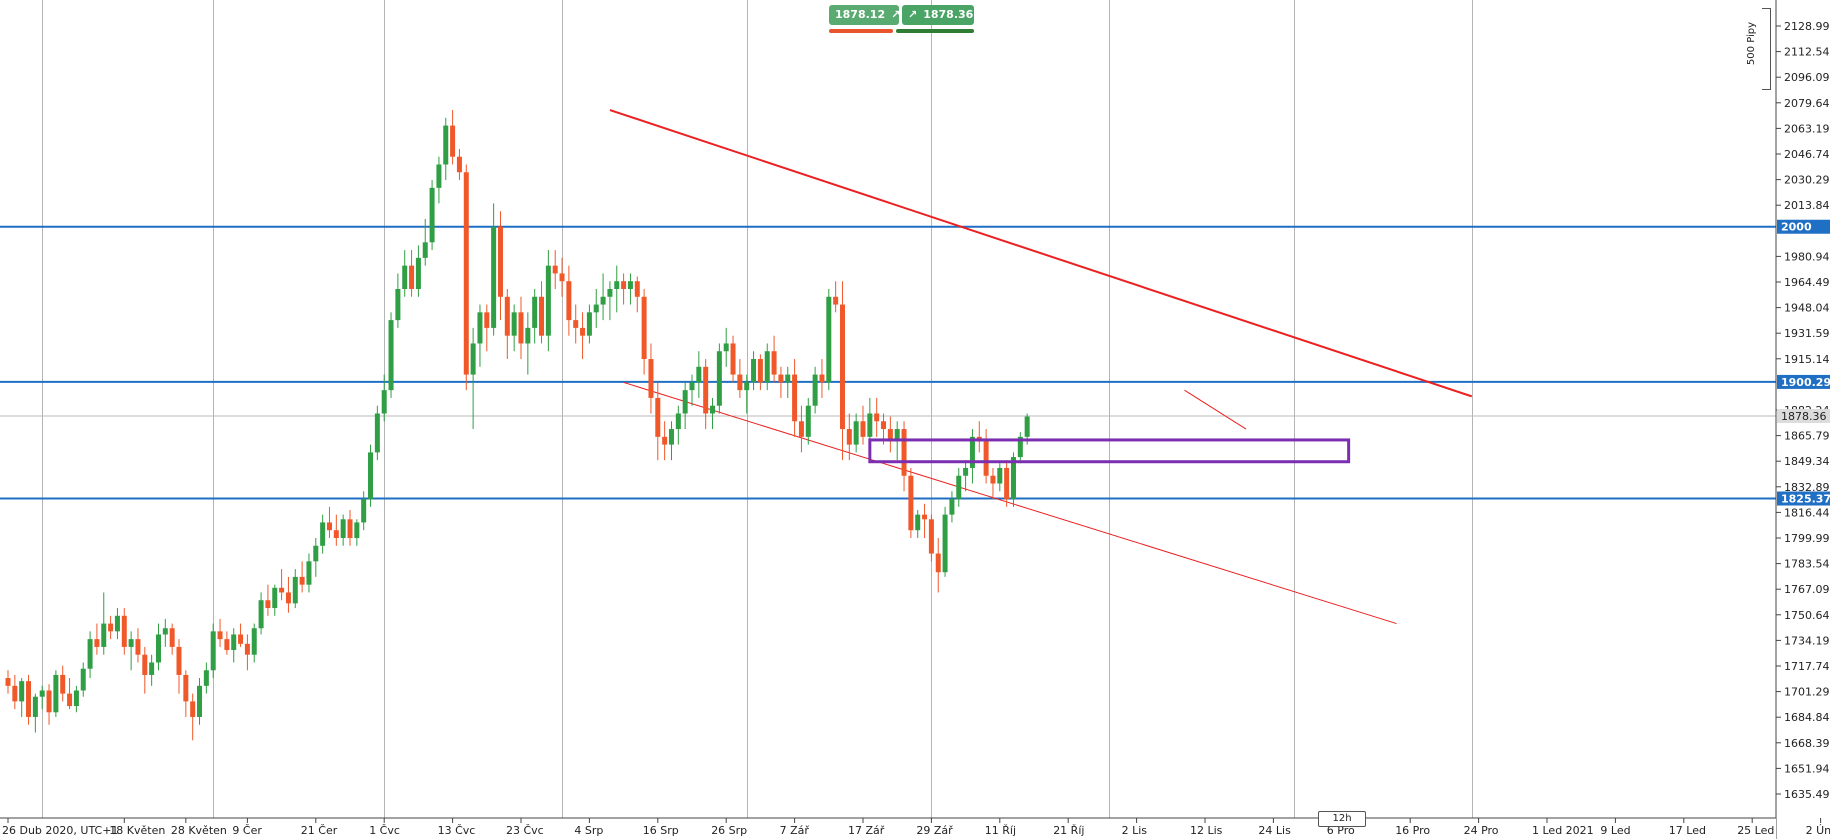  What do you see at coordinates (948, 14) in the screenshot?
I see `buy-price-value: 1878.36` at bounding box center [948, 14].